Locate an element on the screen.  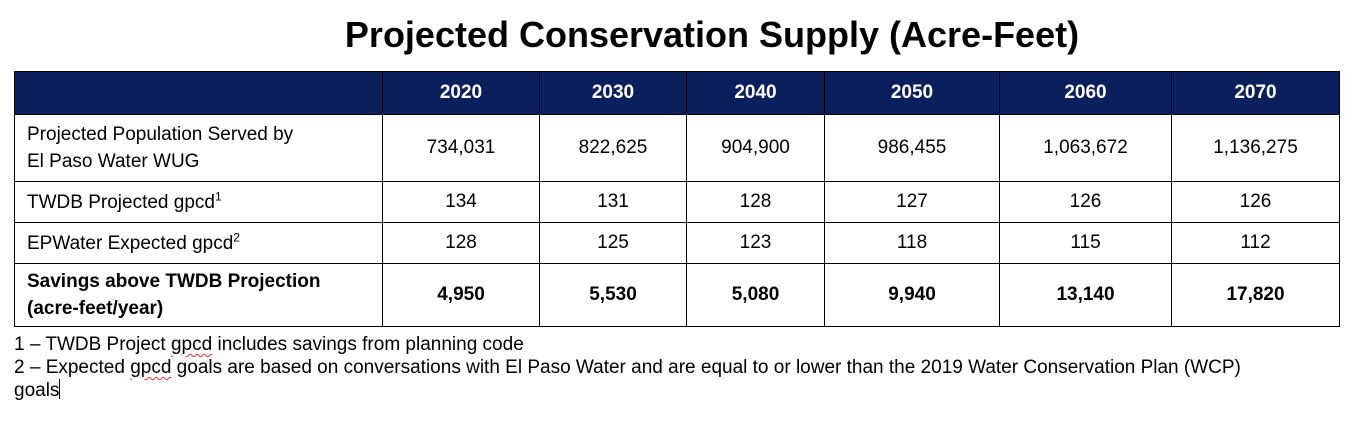
table-cell: 5,530 is located at coordinates (613, 295).